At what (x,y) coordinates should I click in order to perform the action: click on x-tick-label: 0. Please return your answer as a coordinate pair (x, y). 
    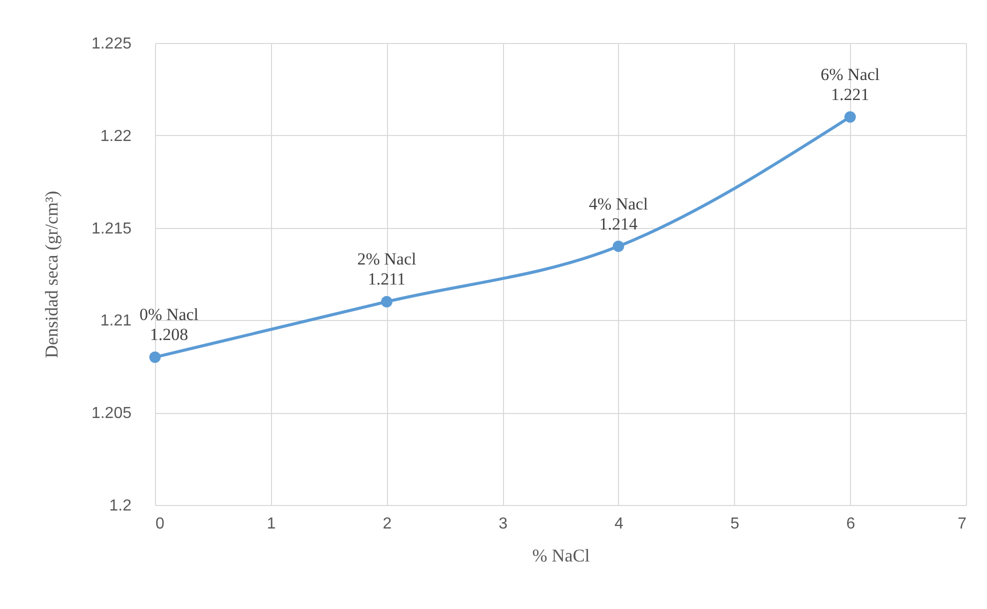
    Looking at the image, I should click on (160, 524).